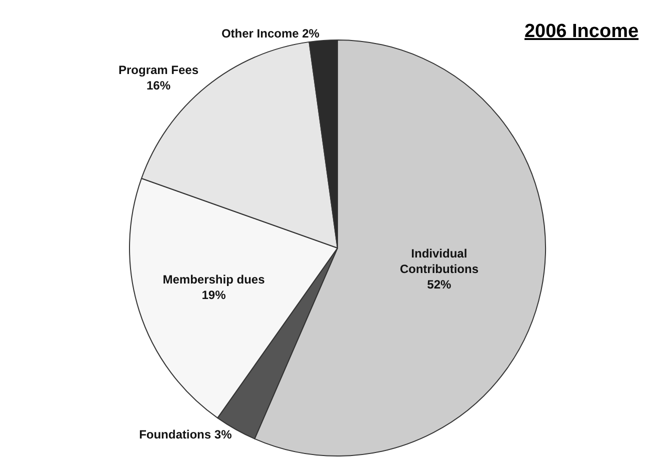 This screenshot has width=645, height=476. Describe the element at coordinates (158, 69) in the screenshot. I see `slice-label: Program Fees` at that location.